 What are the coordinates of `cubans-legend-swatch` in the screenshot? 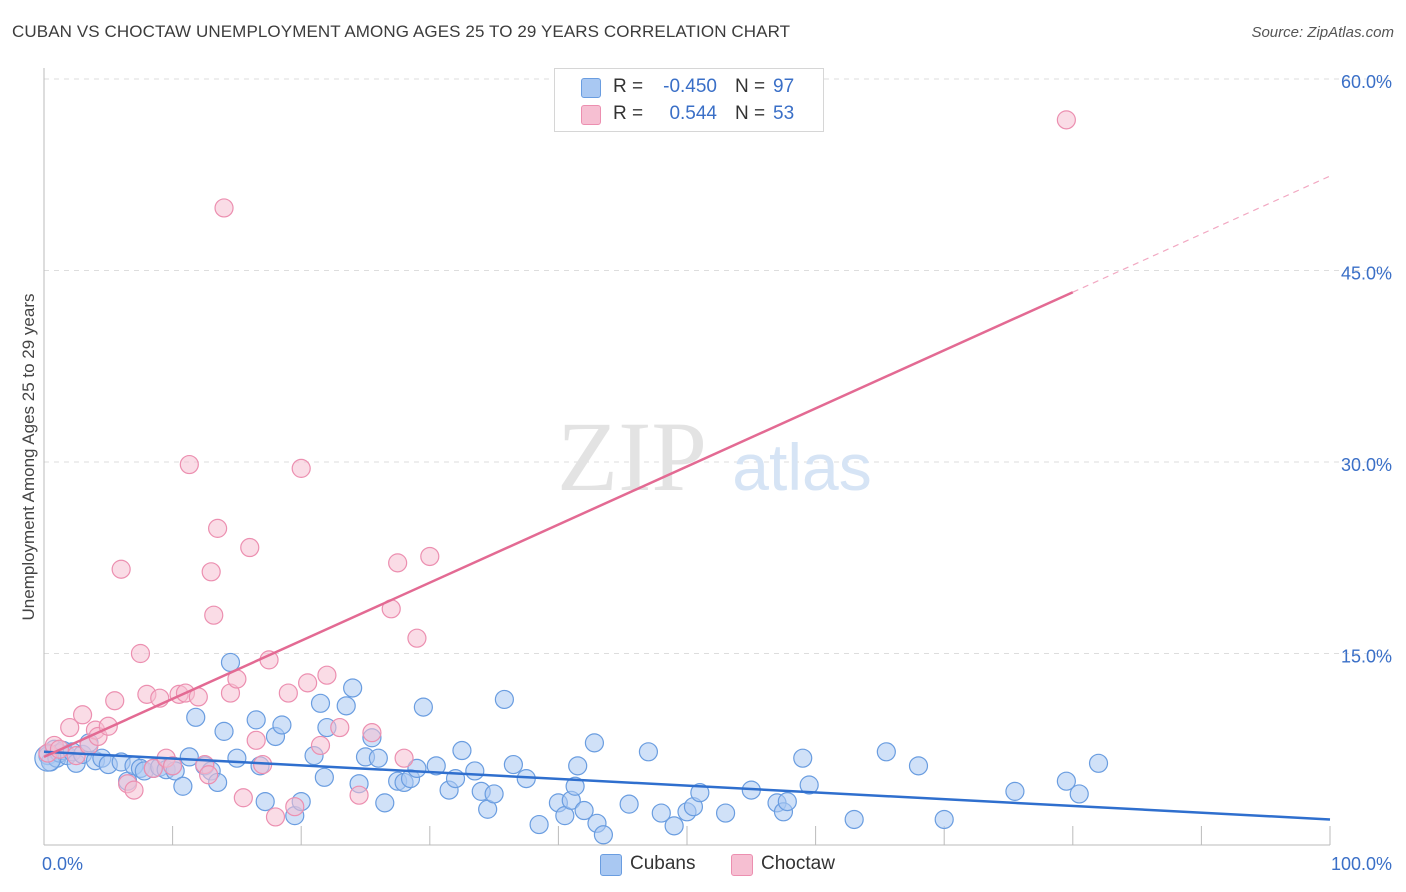 It's located at (611, 865).